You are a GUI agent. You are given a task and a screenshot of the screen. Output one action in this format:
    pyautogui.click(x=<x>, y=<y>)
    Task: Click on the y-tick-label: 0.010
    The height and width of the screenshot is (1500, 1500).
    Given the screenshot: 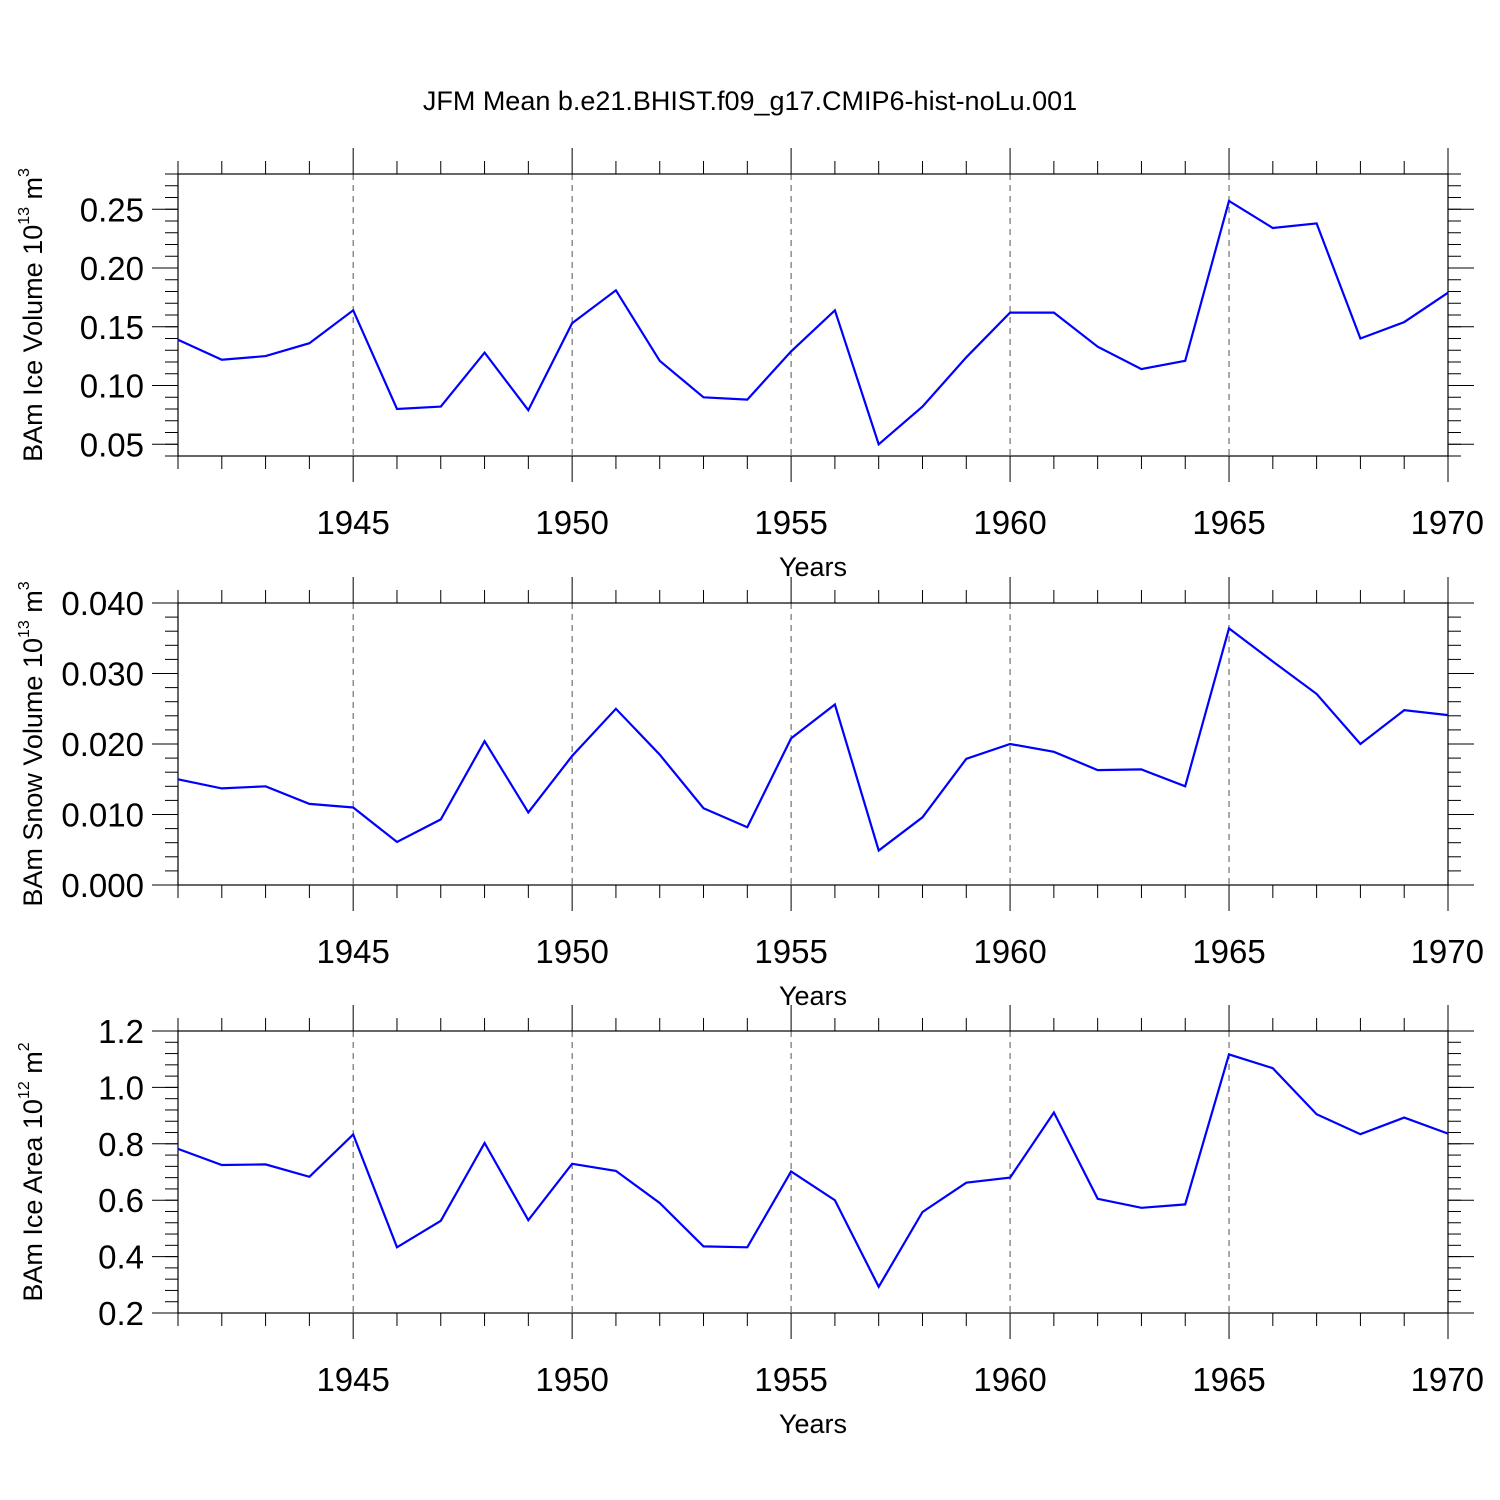 What is the action you would take?
    pyautogui.click(x=102, y=815)
    